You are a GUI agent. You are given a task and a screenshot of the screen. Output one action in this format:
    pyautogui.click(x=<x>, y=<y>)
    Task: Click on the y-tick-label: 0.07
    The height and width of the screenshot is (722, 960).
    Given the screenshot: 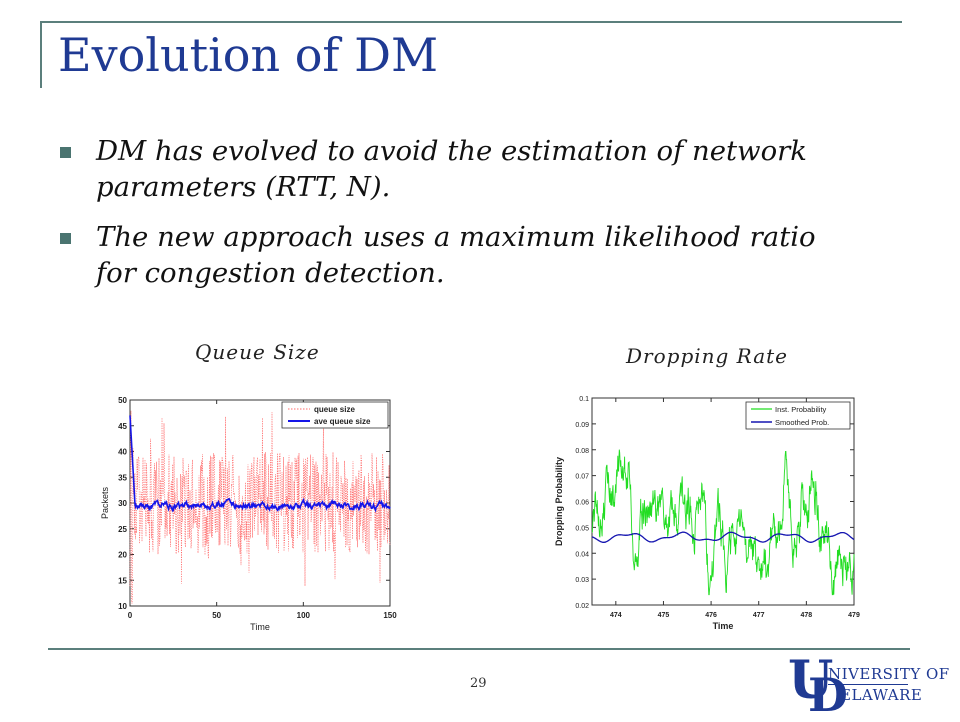 What is the action you would take?
    pyautogui.click(x=582, y=477)
    